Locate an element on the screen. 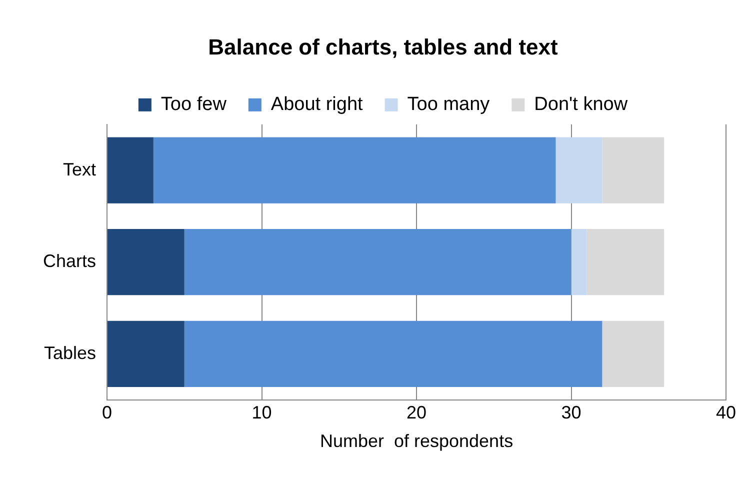 The width and height of the screenshot is (751, 477). chart-title: Balance of charts, tables and text is located at coordinates (383, 47).